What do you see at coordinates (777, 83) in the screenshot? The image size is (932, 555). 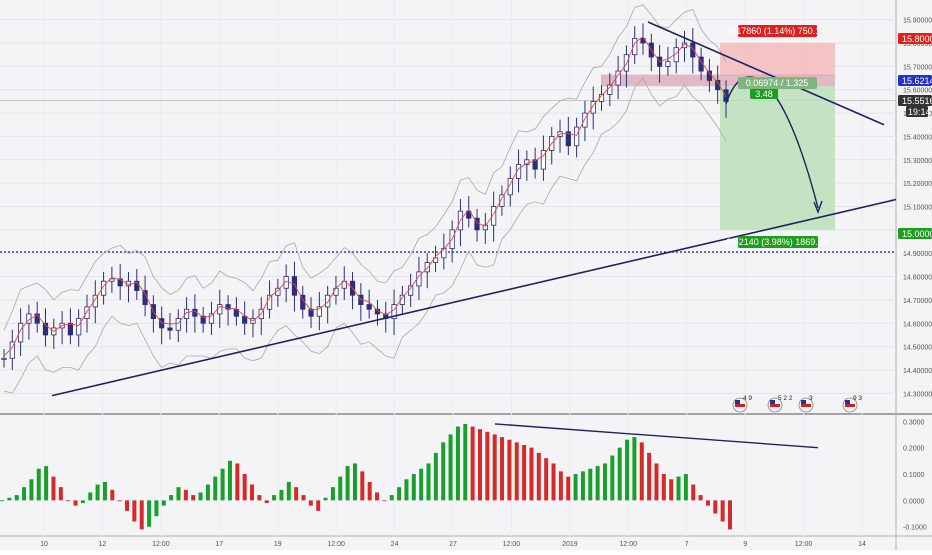 I see `entry-label: 0.06974 / 1.325` at bounding box center [777, 83].